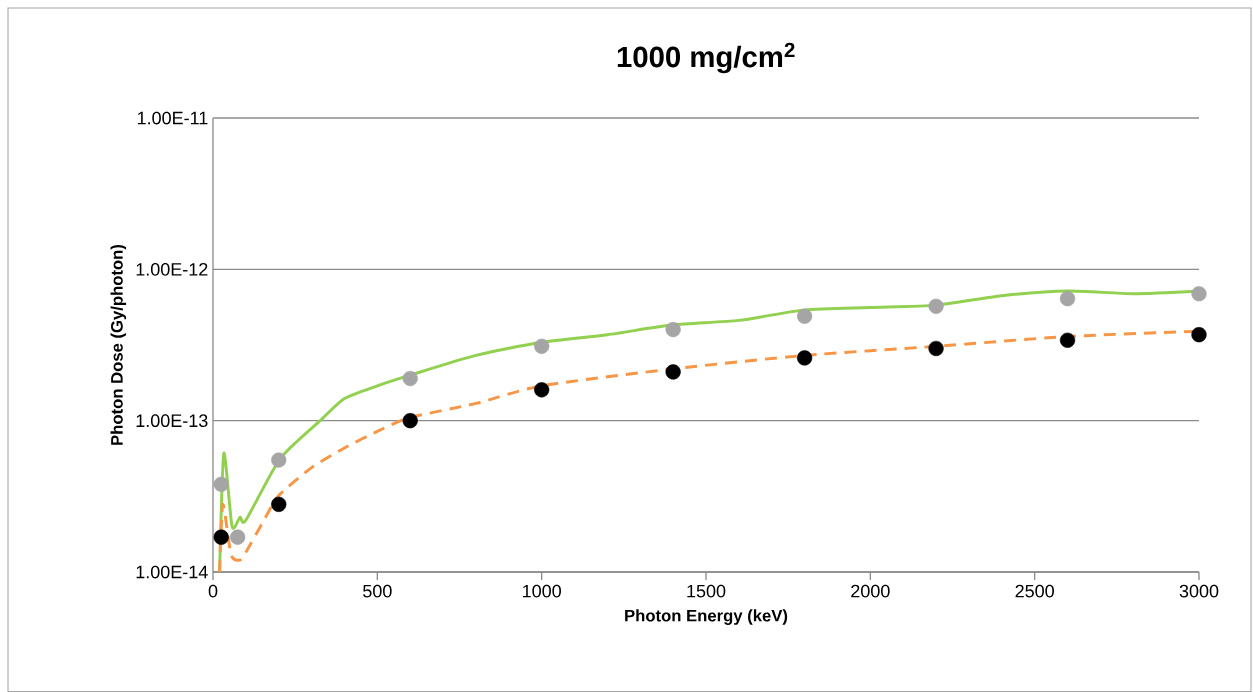 The width and height of the screenshot is (1253, 692). What do you see at coordinates (706, 591) in the screenshot?
I see `x-tick-label: 1500` at bounding box center [706, 591].